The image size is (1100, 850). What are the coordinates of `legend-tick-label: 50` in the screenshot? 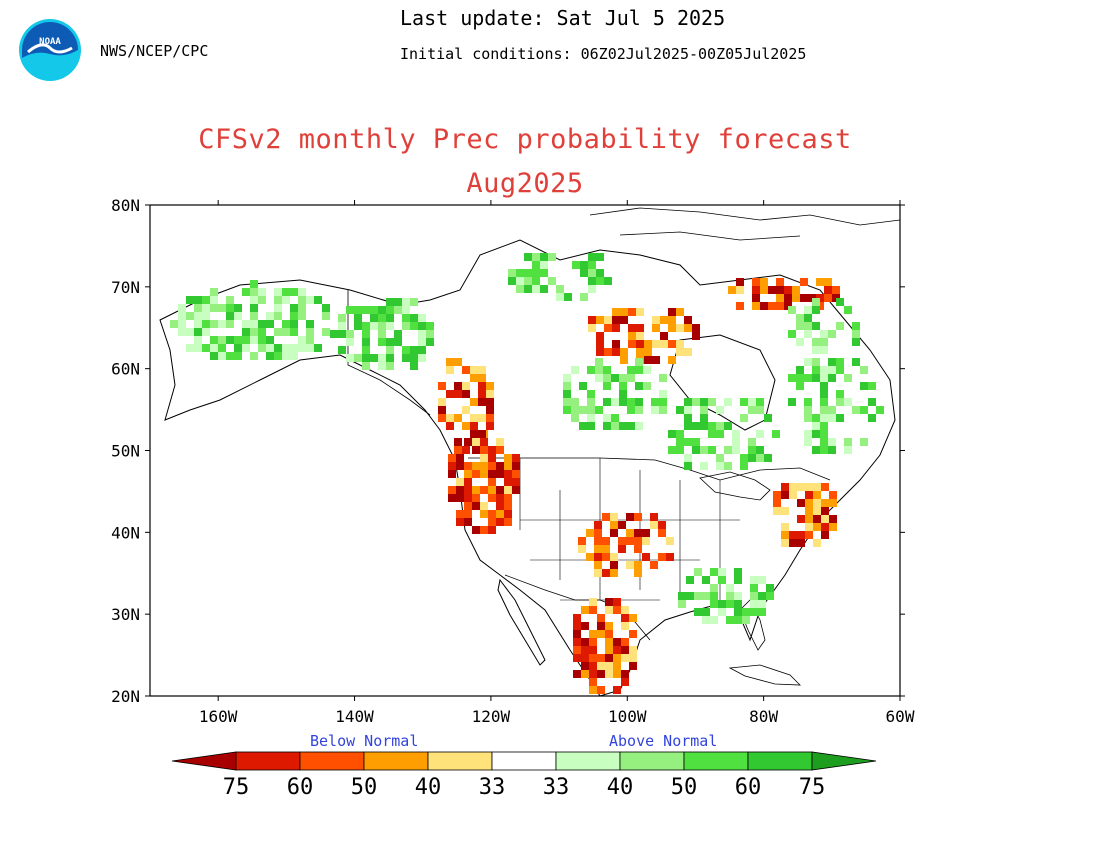 It's located at (364, 787).